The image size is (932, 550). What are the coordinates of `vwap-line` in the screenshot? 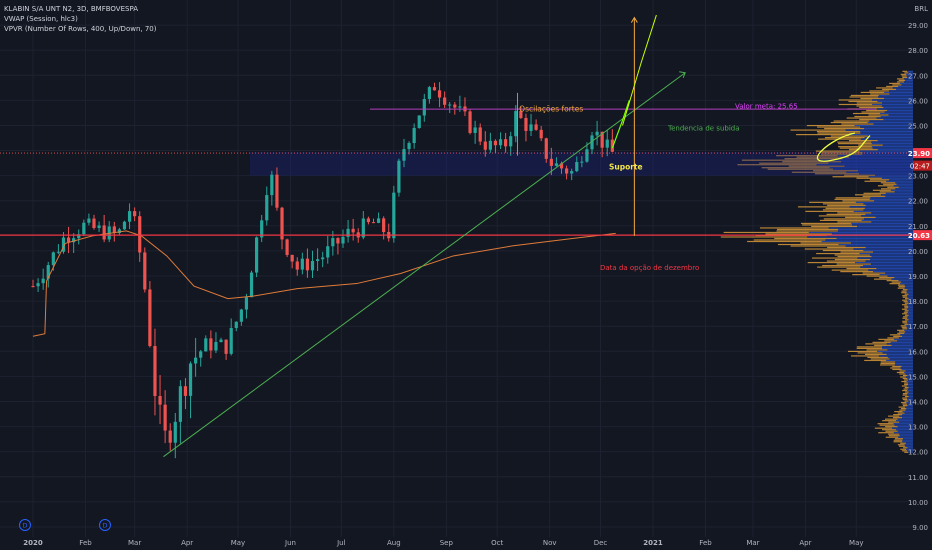 It's located at (324, 283).